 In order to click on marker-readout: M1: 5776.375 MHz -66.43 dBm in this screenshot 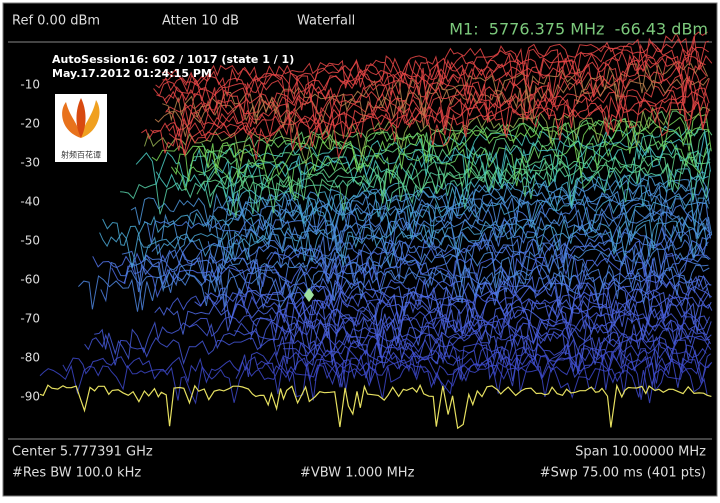, I will do `click(578, 29)`.